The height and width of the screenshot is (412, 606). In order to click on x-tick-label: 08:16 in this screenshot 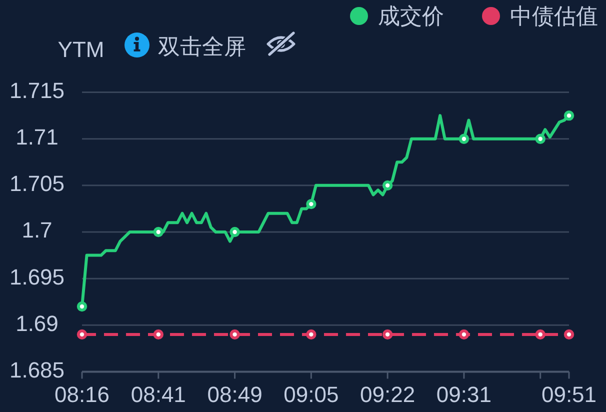, I will do `click(82, 394)`.